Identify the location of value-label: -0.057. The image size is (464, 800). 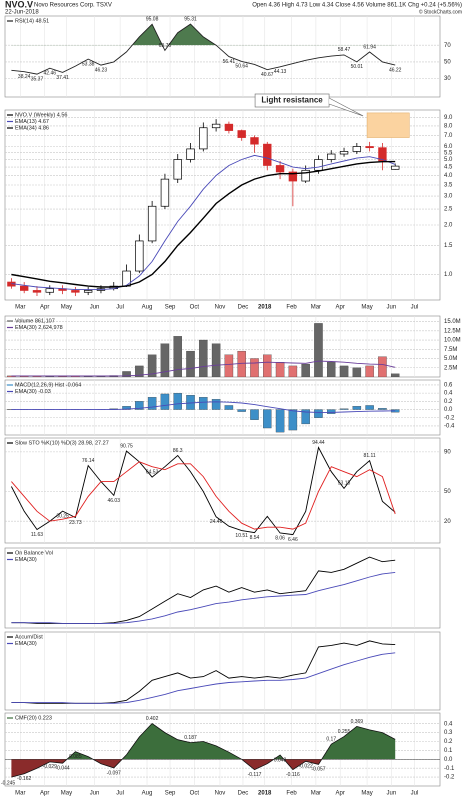
(318, 770).